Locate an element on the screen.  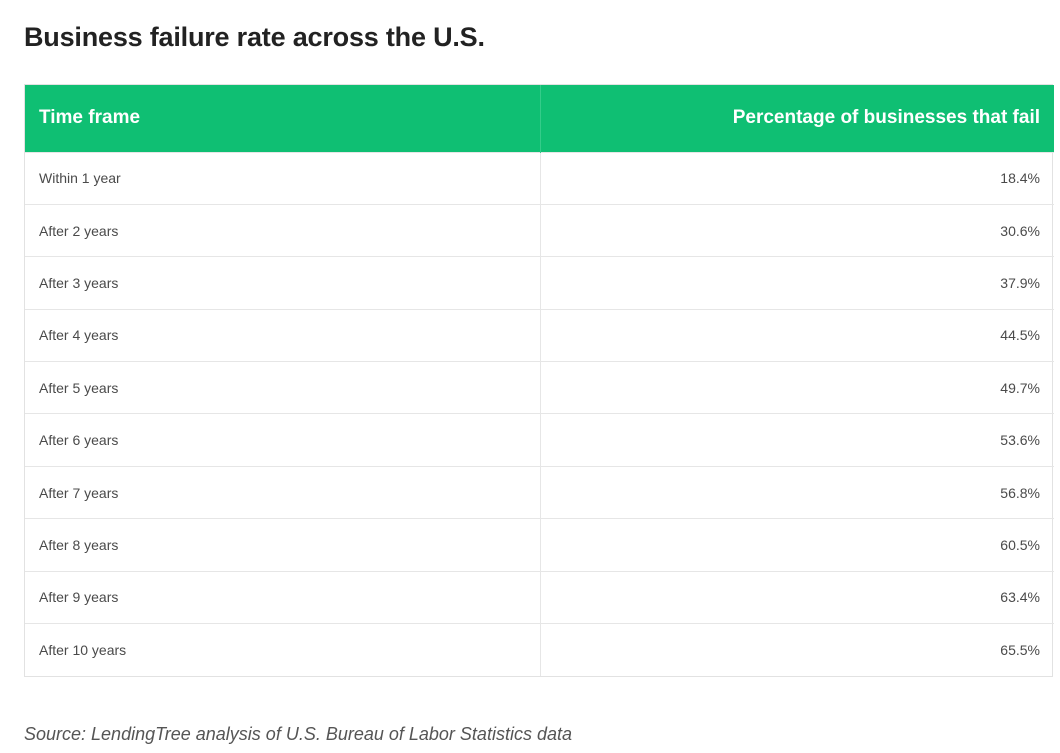
percentage-cell: 65.5% is located at coordinates (797, 649).